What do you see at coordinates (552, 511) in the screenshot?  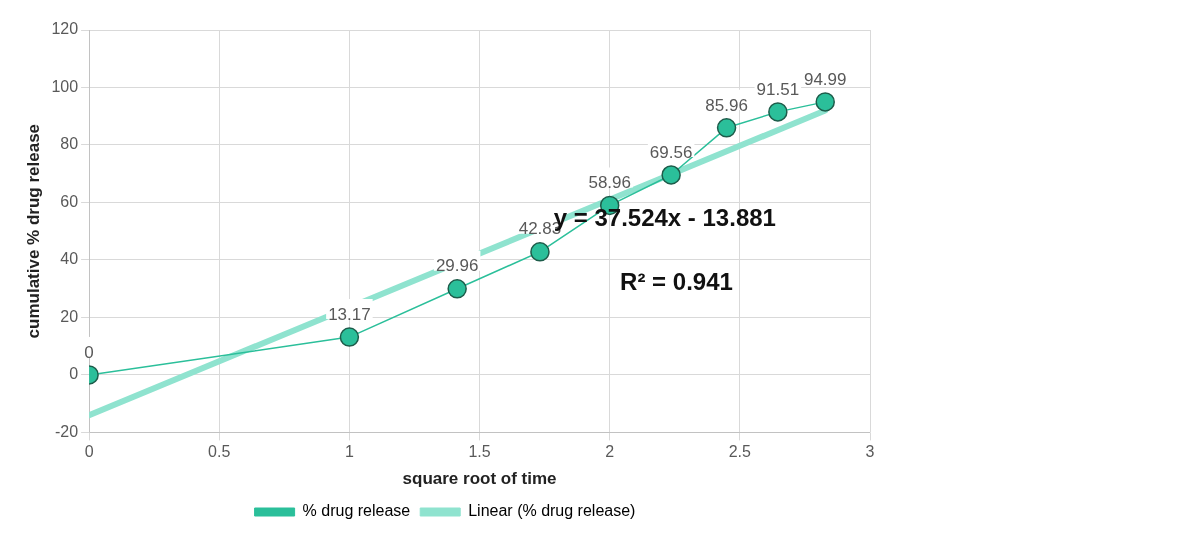 I see `legend-label: Linear (% drug release)` at bounding box center [552, 511].